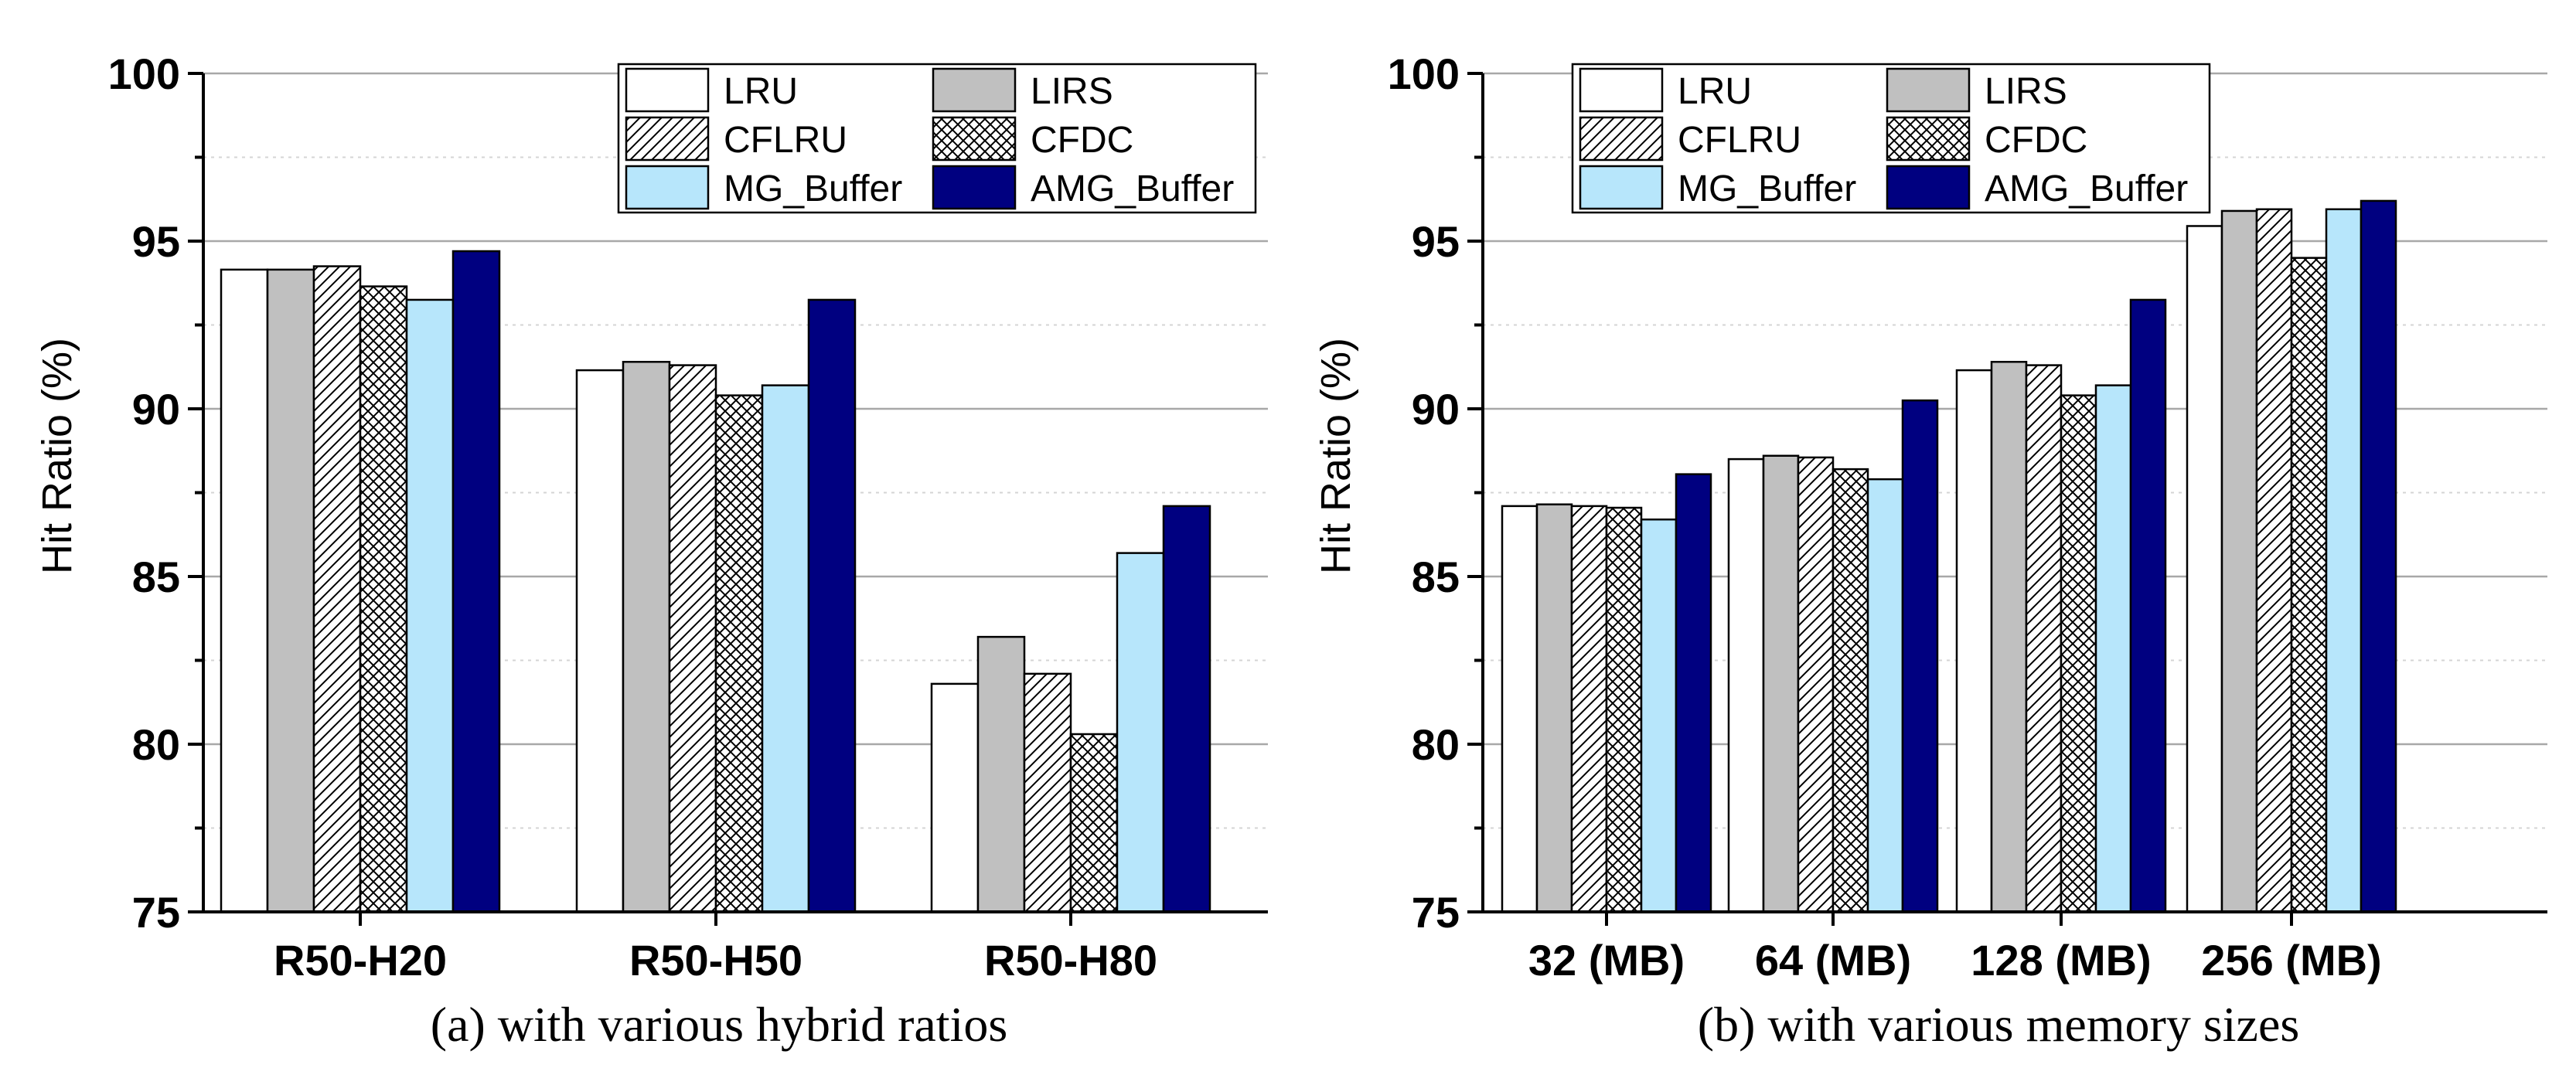 This screenshot has height=1085, width=2576. I want to click on bar-lru-r50-h50, so click(600, 641).